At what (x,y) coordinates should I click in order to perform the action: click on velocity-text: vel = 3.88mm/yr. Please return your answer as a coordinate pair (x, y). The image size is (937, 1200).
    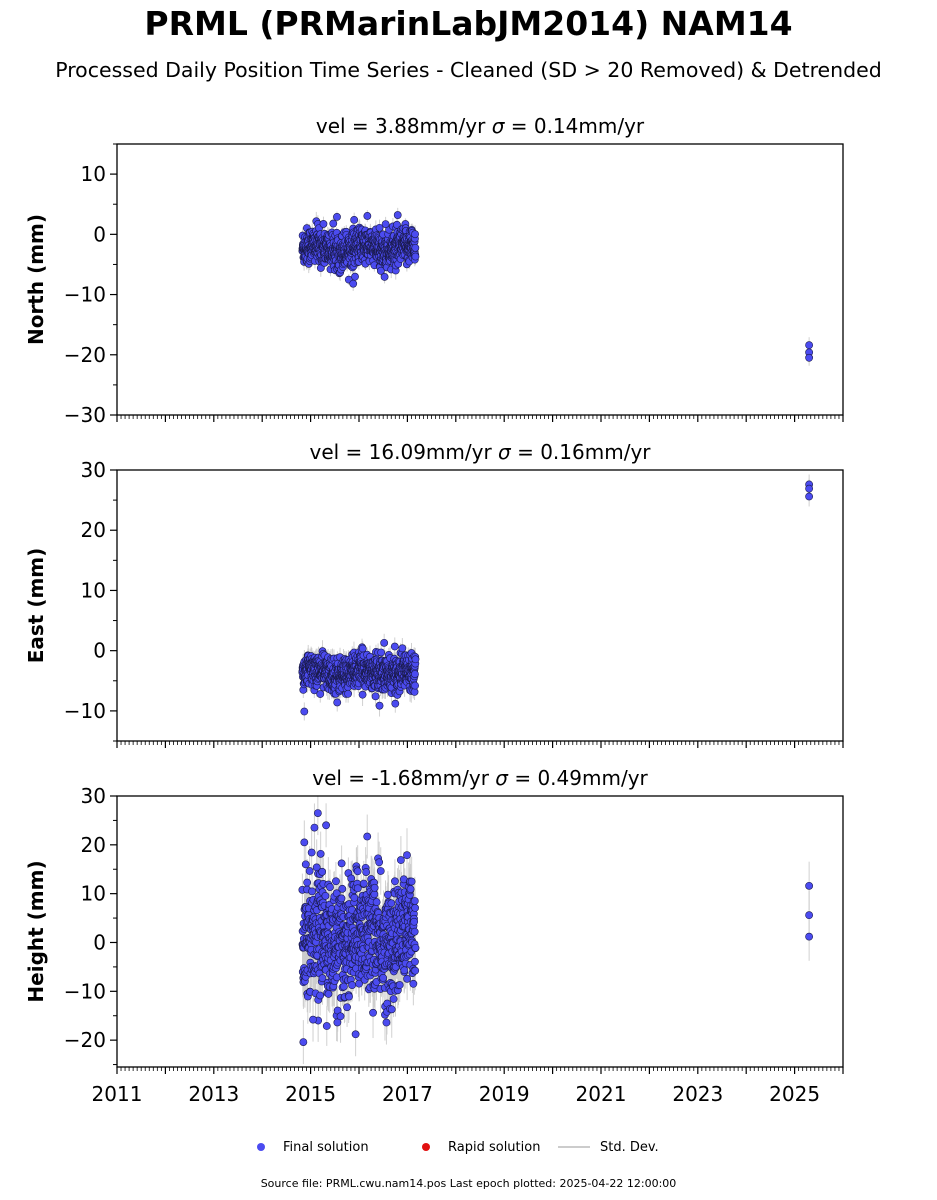
    Looking at the image, I should click on (404, 126).